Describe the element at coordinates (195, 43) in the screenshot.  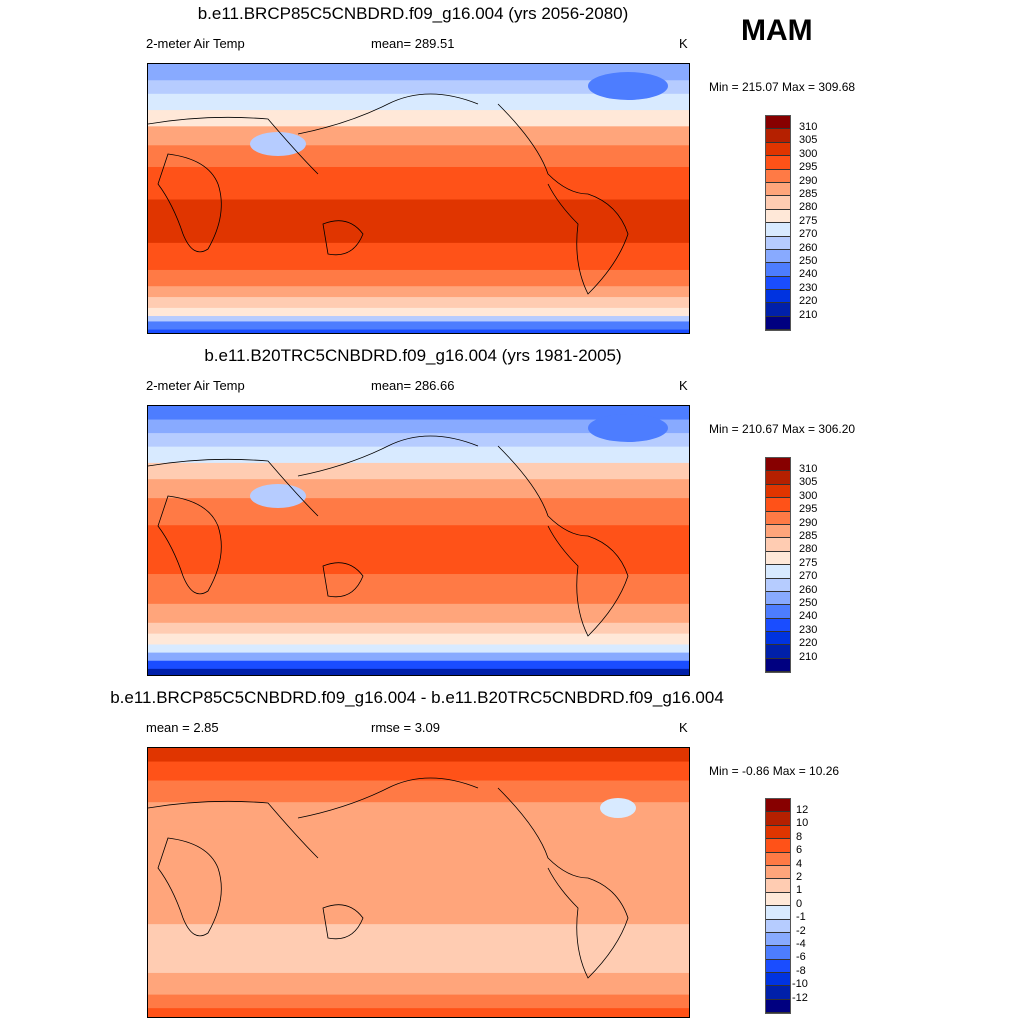
I see `variable-label: 2-meter Air Temp` at that location.